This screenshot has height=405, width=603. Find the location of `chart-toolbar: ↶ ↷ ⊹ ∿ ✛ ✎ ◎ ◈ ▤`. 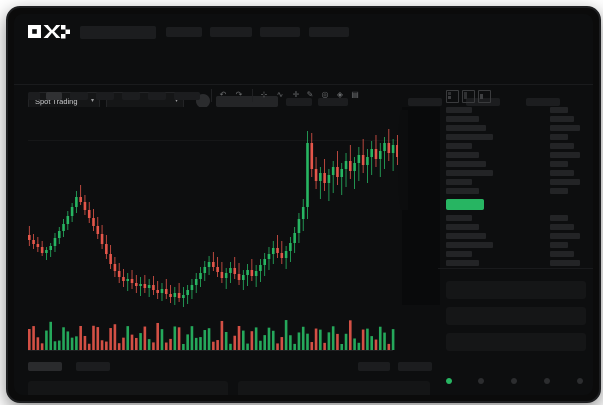

chart-toolbar: ↶ ↷ ⊹ ∿ ✛ ✎ ◎ ◈ ▤ is located at coordinates (223, 96).